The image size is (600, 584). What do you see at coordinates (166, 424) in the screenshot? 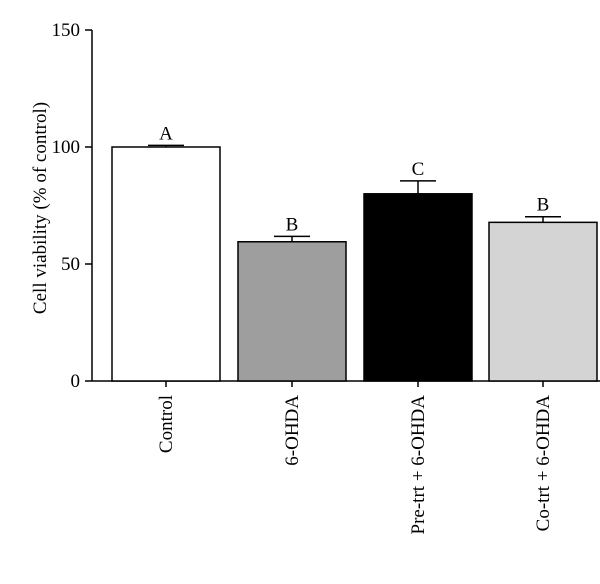
I see `category-label: Control` at bounding box center [166, 424].